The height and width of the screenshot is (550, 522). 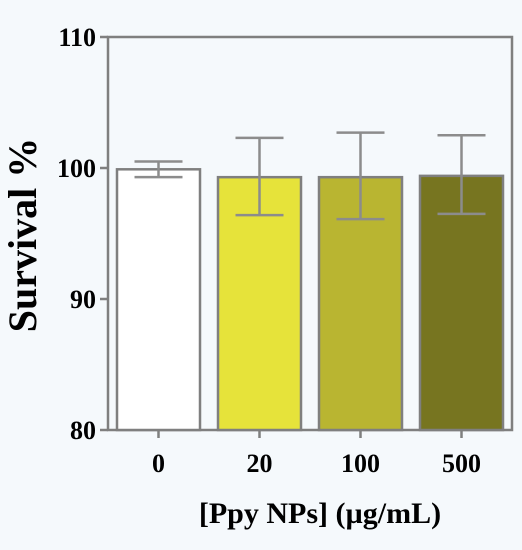 What do you see at coordinates (83, 299) in the screenshot?
I see `y-tick-label: 90` at bounding box center [83, 299].